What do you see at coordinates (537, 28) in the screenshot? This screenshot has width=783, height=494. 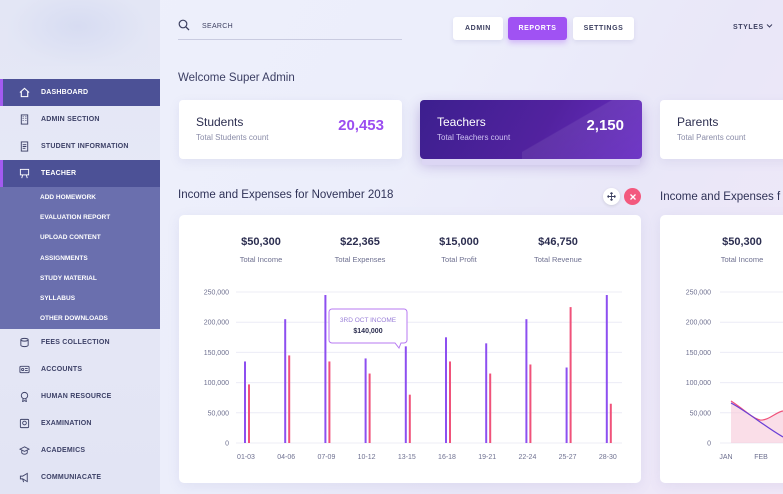 I see `reports-button: REPORTS` at bounding box center [537, 28].